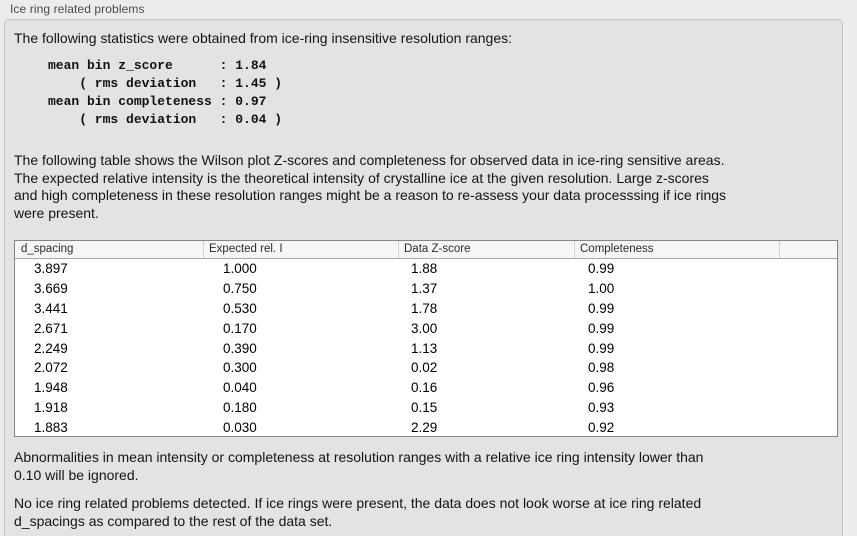 The image size is (857, 536). What do you see at coordinates (51, 368) in the screenshot?
I see `table-cell: 2.072` at bounding box center [51, 368].